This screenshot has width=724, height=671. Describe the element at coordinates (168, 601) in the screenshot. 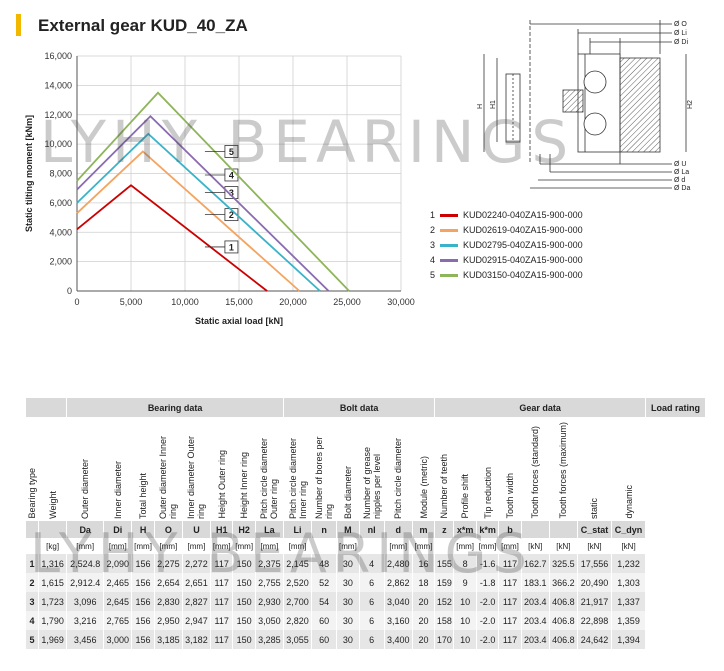

I see `table-cell: 2,830` at that location.